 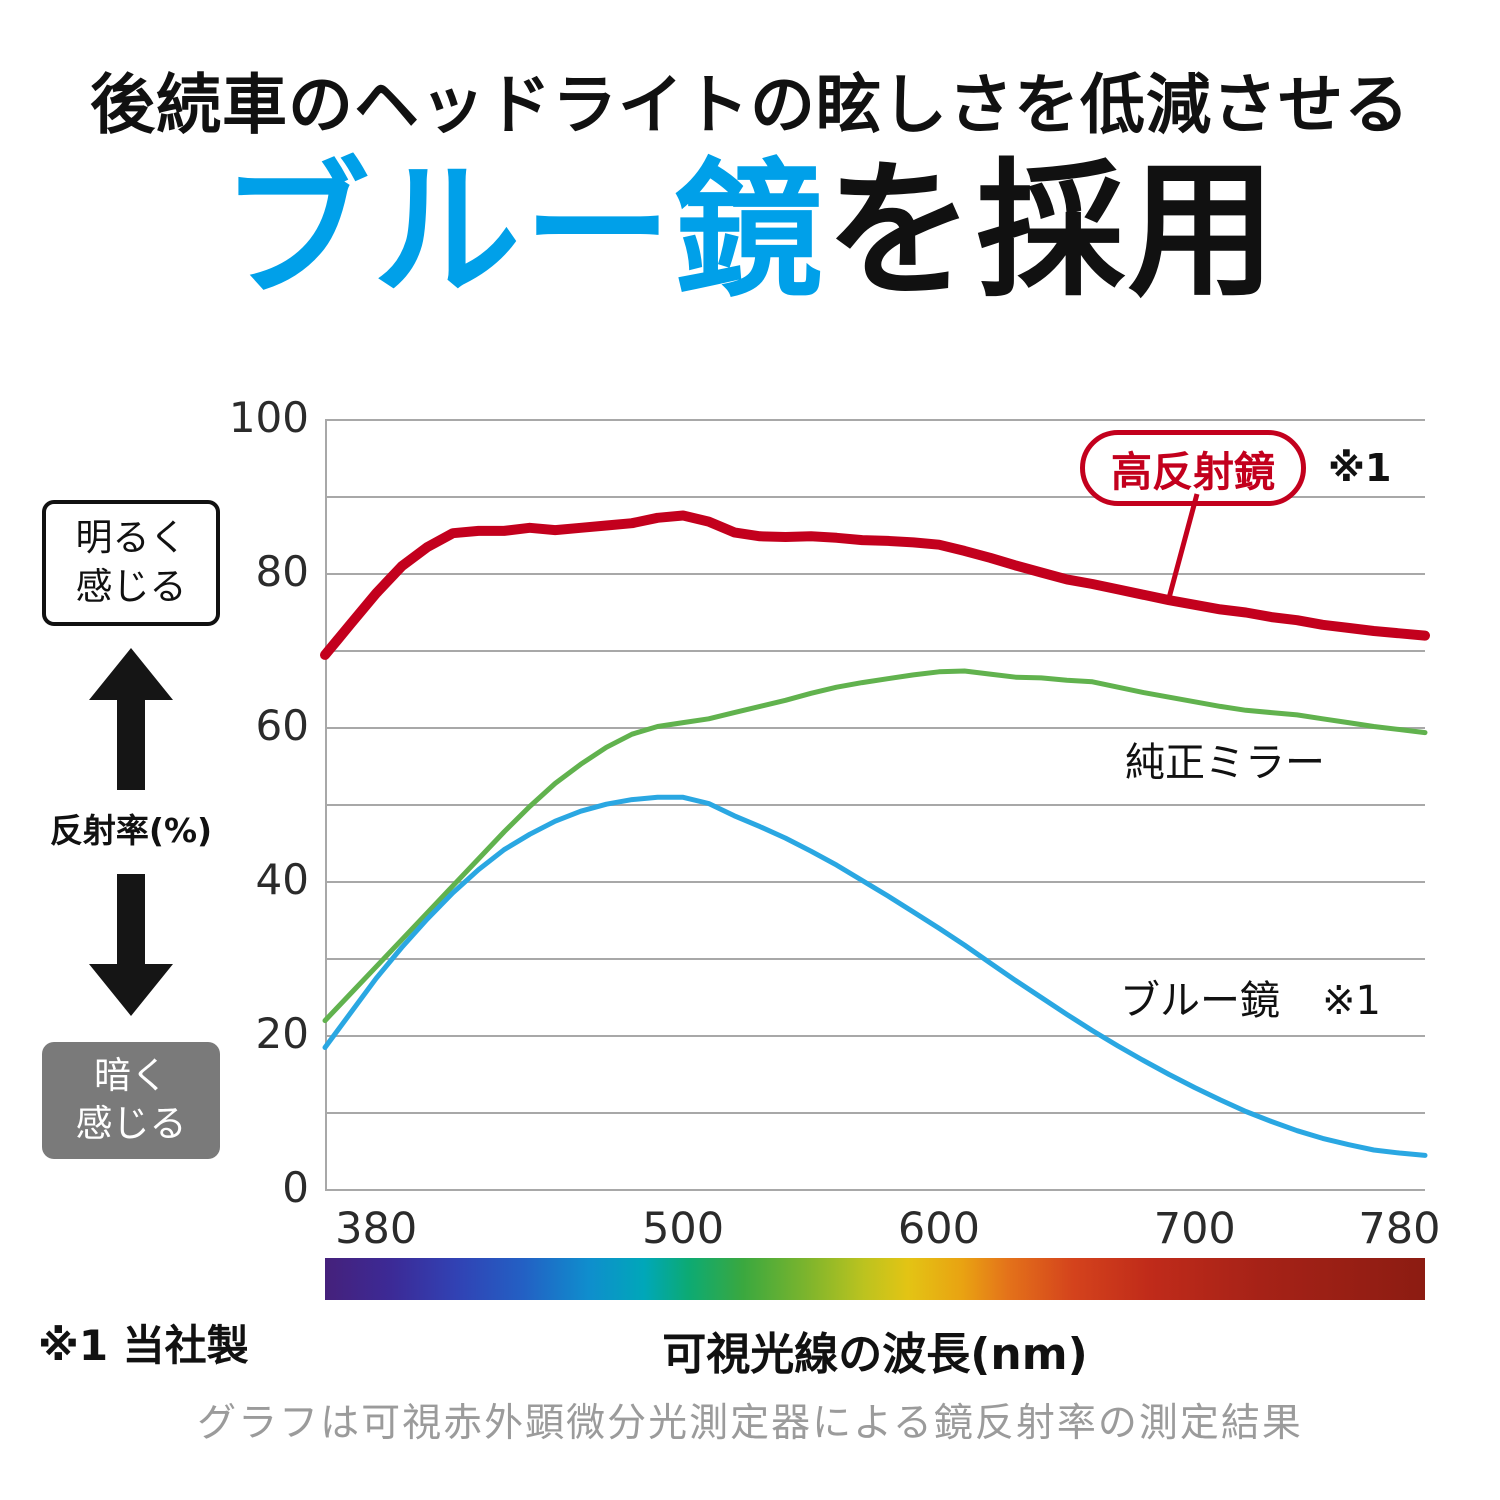 I want to click on x-tick-label: 380, so click(x=376, y=1229).